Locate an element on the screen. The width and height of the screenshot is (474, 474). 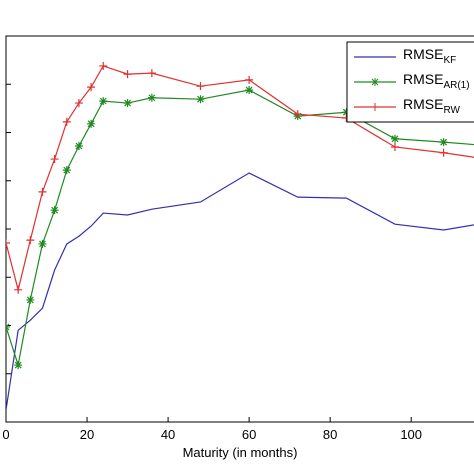
legend-subscript: RW is located at coordinates (451, 110).